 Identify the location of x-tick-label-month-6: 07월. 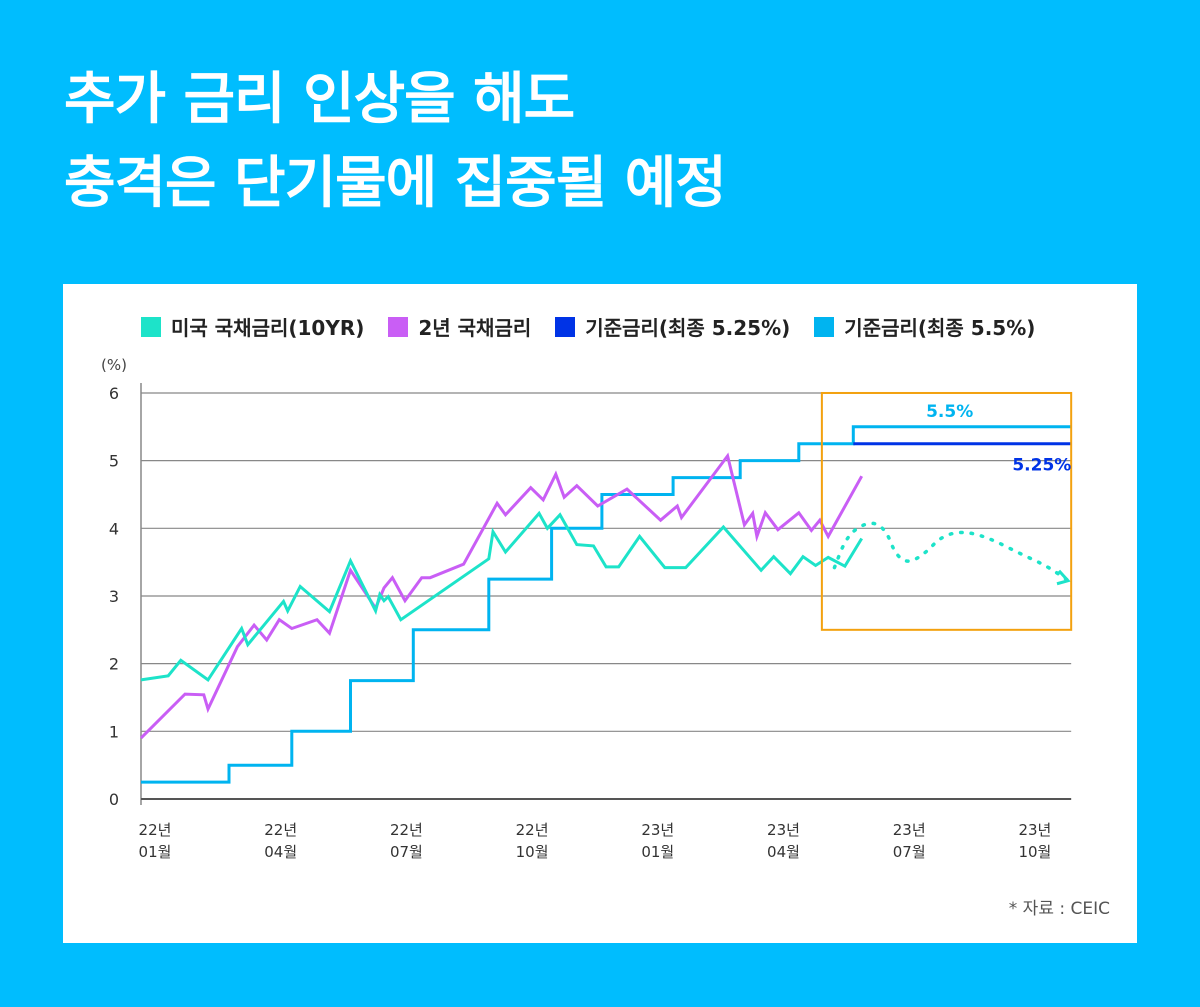
(909, 852).